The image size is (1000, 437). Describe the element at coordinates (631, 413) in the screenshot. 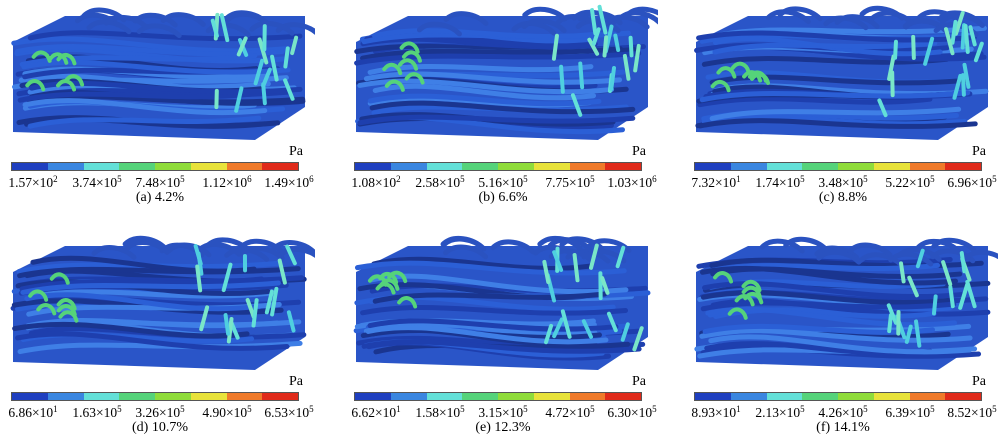

I see `colorbar-tick-label: 6.30×10⁵` at that location.